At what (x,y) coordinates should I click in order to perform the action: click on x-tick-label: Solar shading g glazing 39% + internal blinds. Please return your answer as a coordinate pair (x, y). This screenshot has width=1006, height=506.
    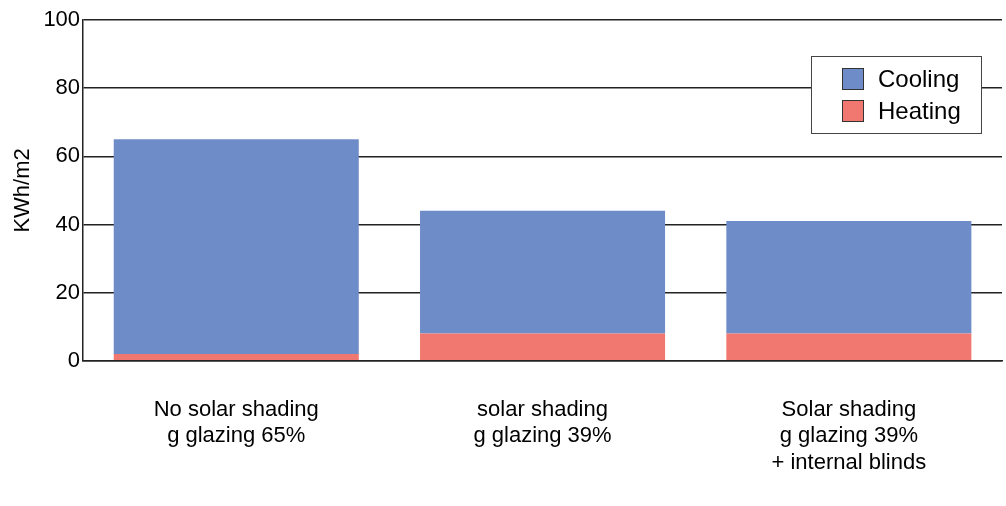
    Looking at the image, I should click on (849, 435).